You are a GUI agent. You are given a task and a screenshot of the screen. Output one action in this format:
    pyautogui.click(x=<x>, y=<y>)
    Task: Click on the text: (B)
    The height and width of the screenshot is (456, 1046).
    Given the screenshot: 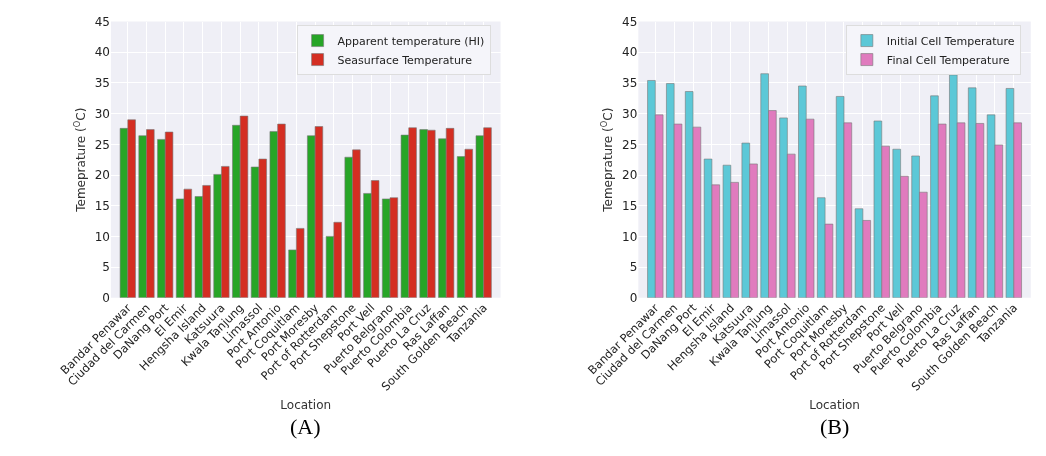 What is the action you would take?
    pyautogui.click(x=835, y=426)
    